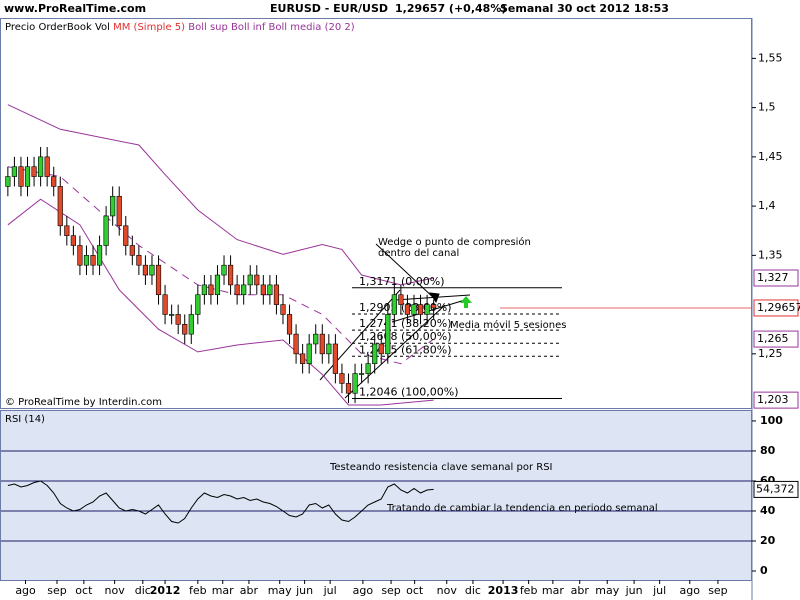  I want to click on y-tick-label: 100, so click(771, 420).